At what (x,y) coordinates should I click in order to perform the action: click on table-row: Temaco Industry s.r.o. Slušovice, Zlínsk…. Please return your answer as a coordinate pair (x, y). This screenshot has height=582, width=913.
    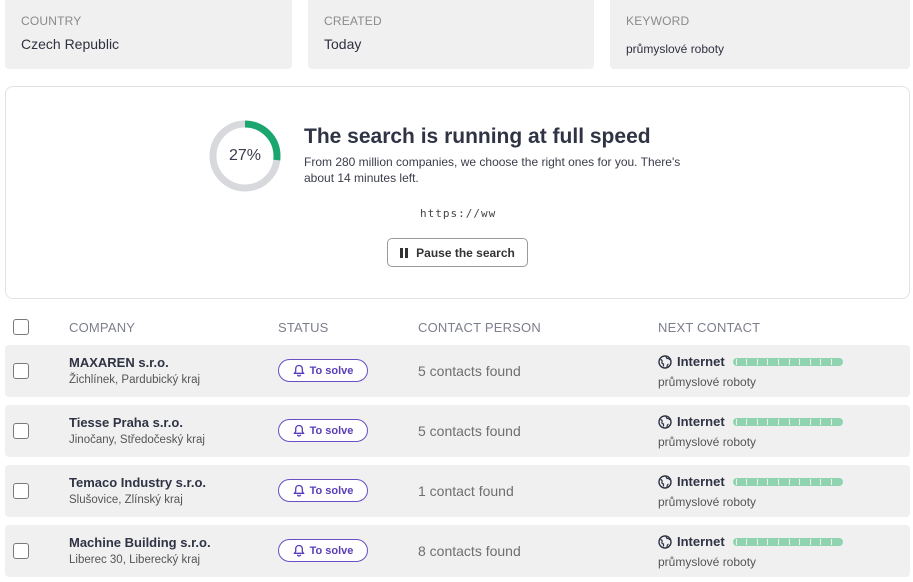
    Looking at the image, I should click on (457, 491).